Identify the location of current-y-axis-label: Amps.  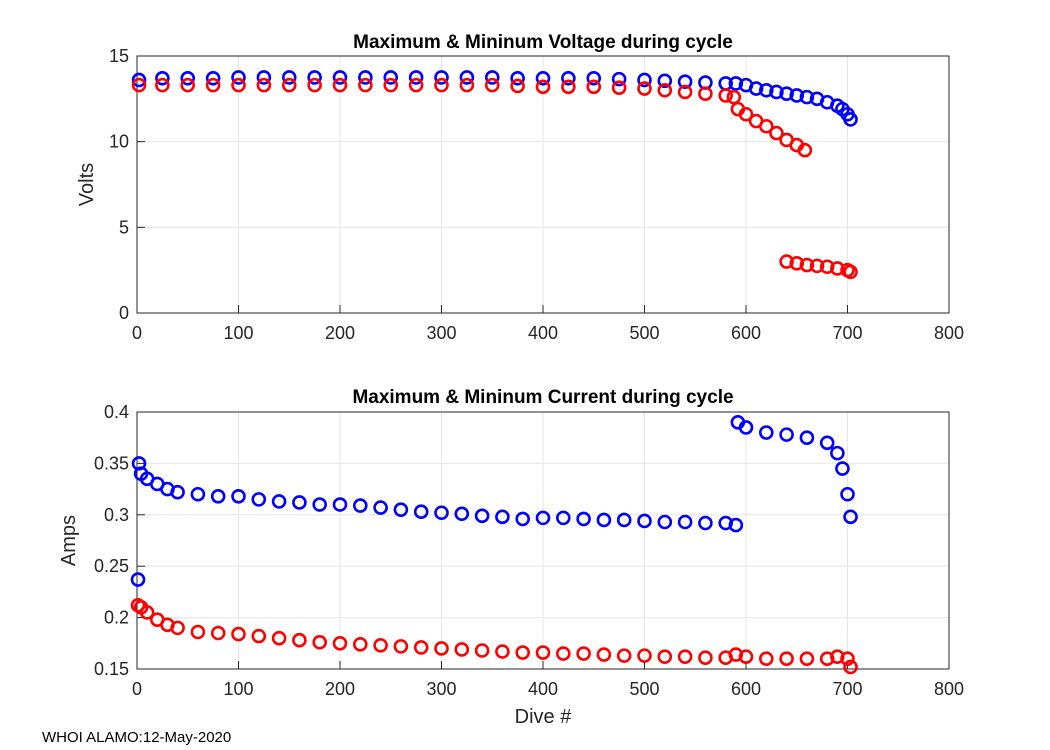
(69, 540).